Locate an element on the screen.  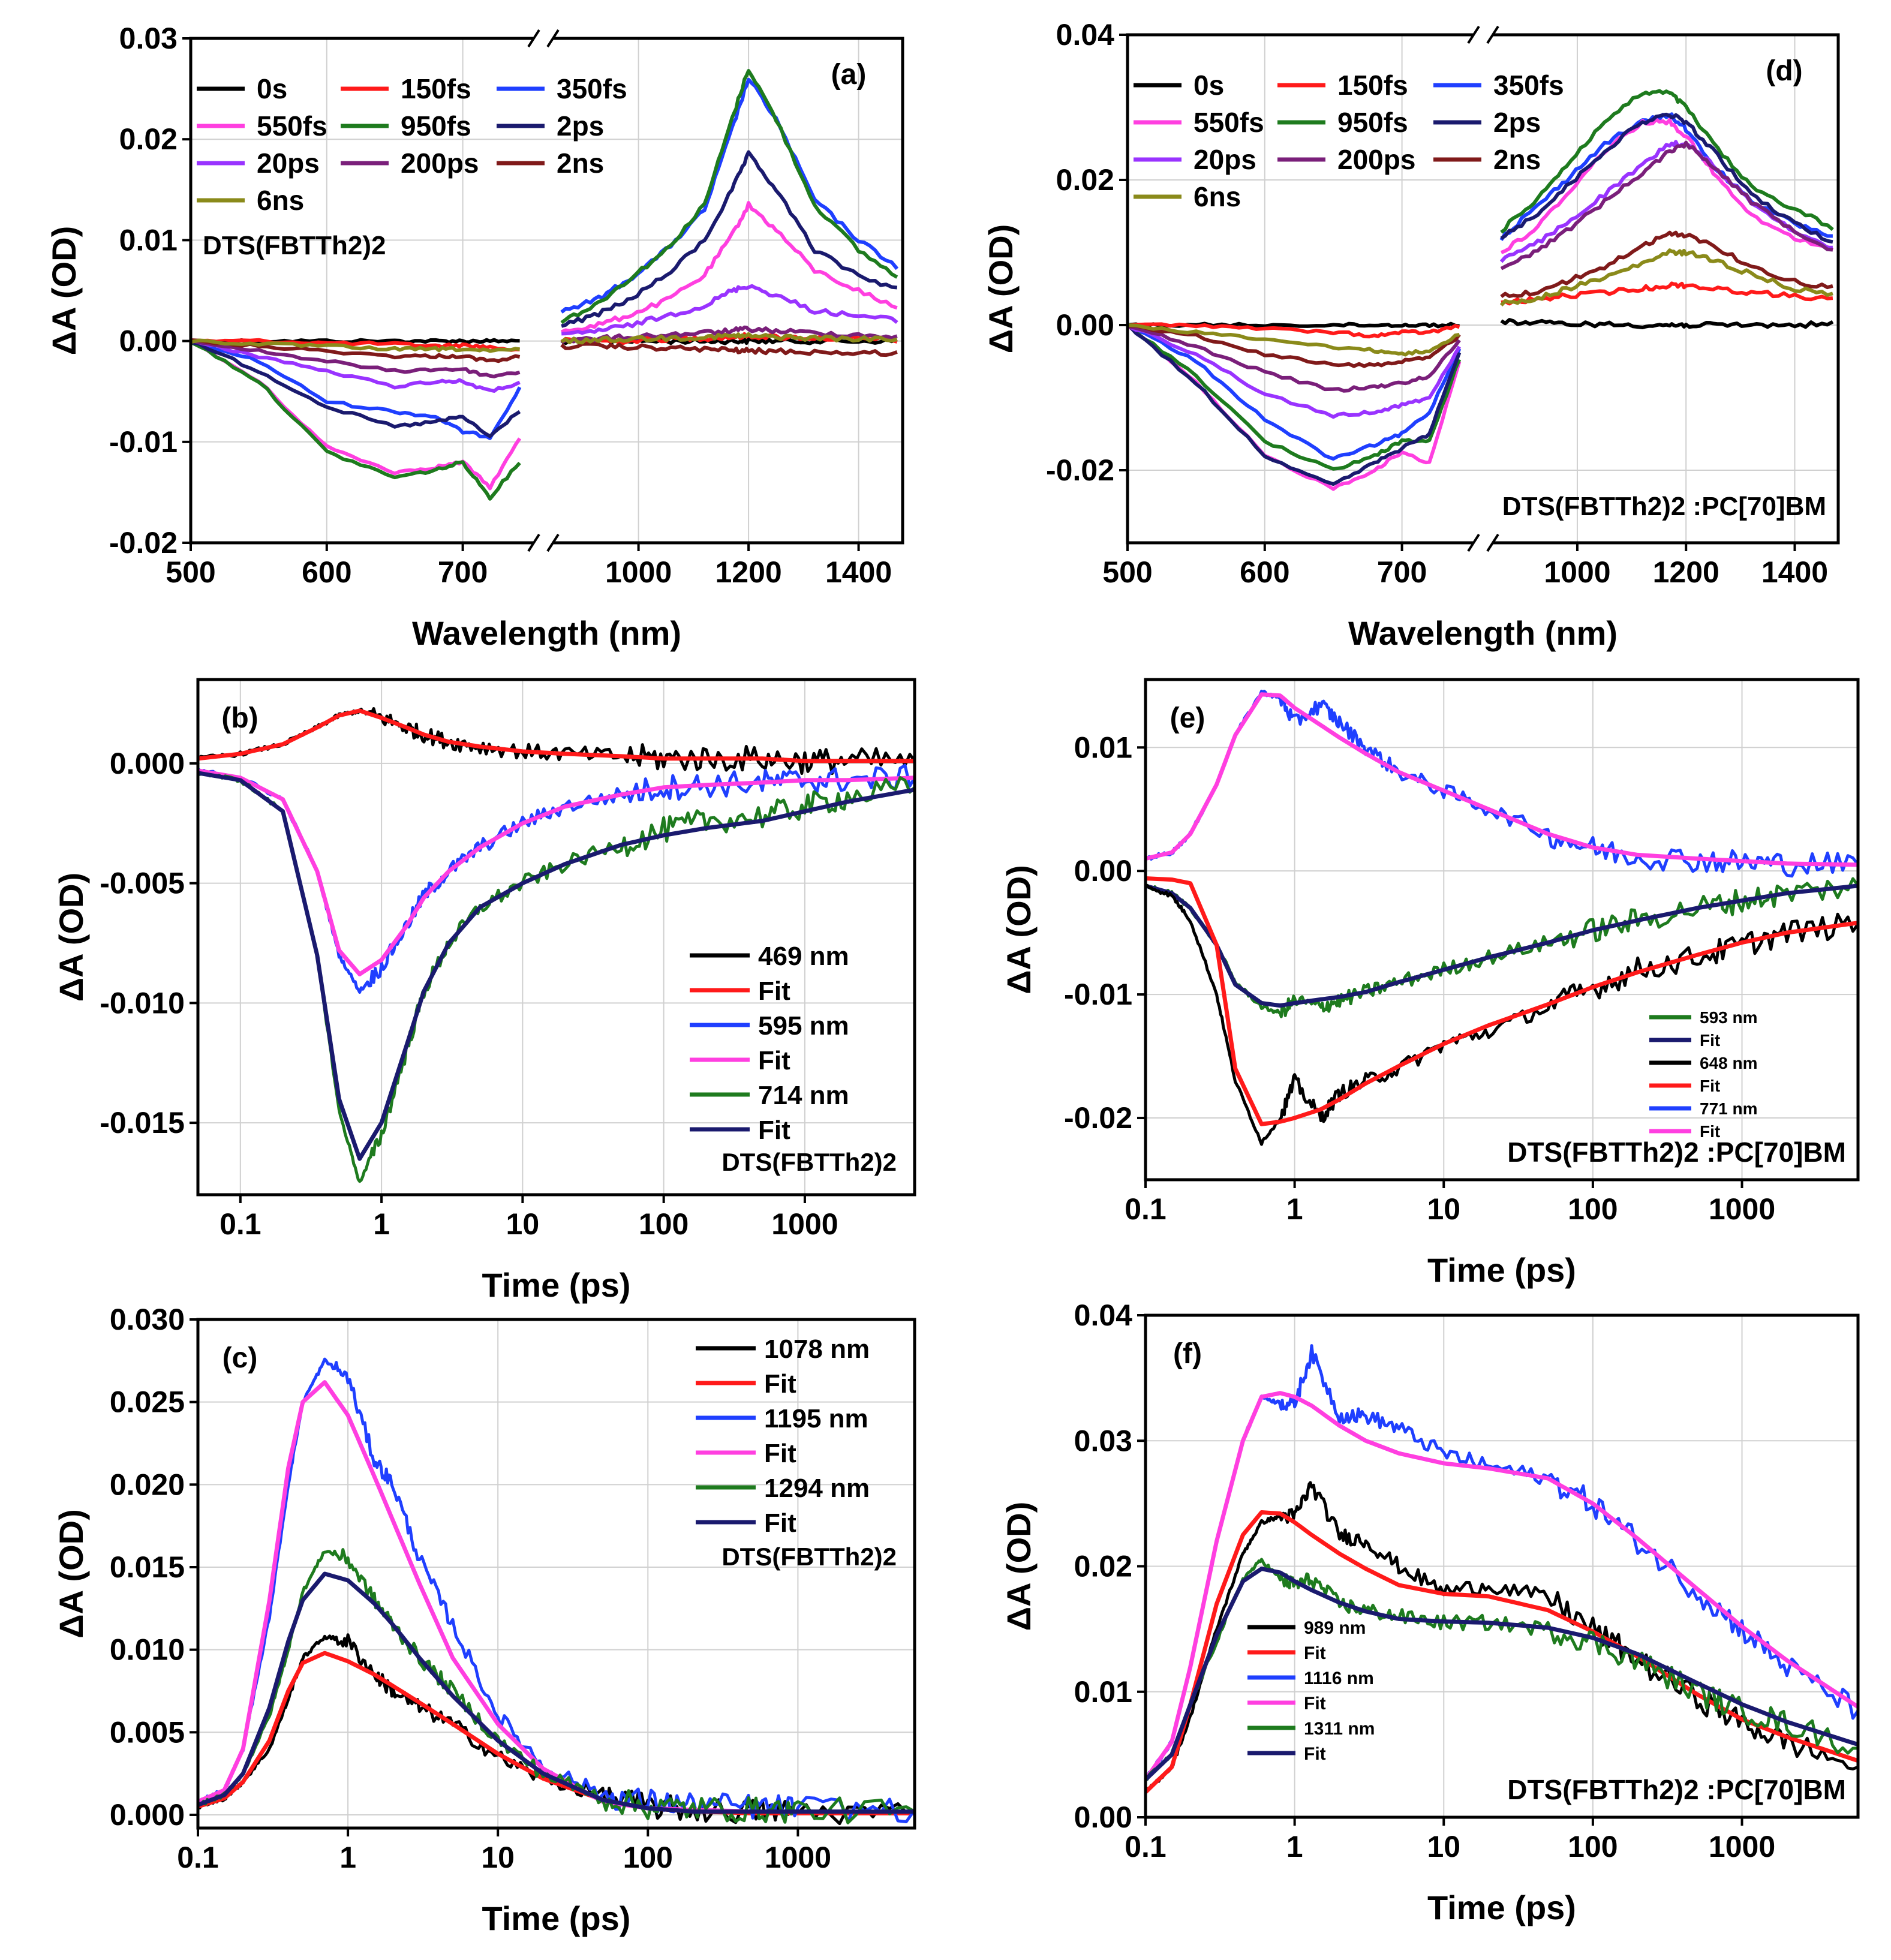
y-tick-label: 0.03 is located at coordinates (1103, 1441).